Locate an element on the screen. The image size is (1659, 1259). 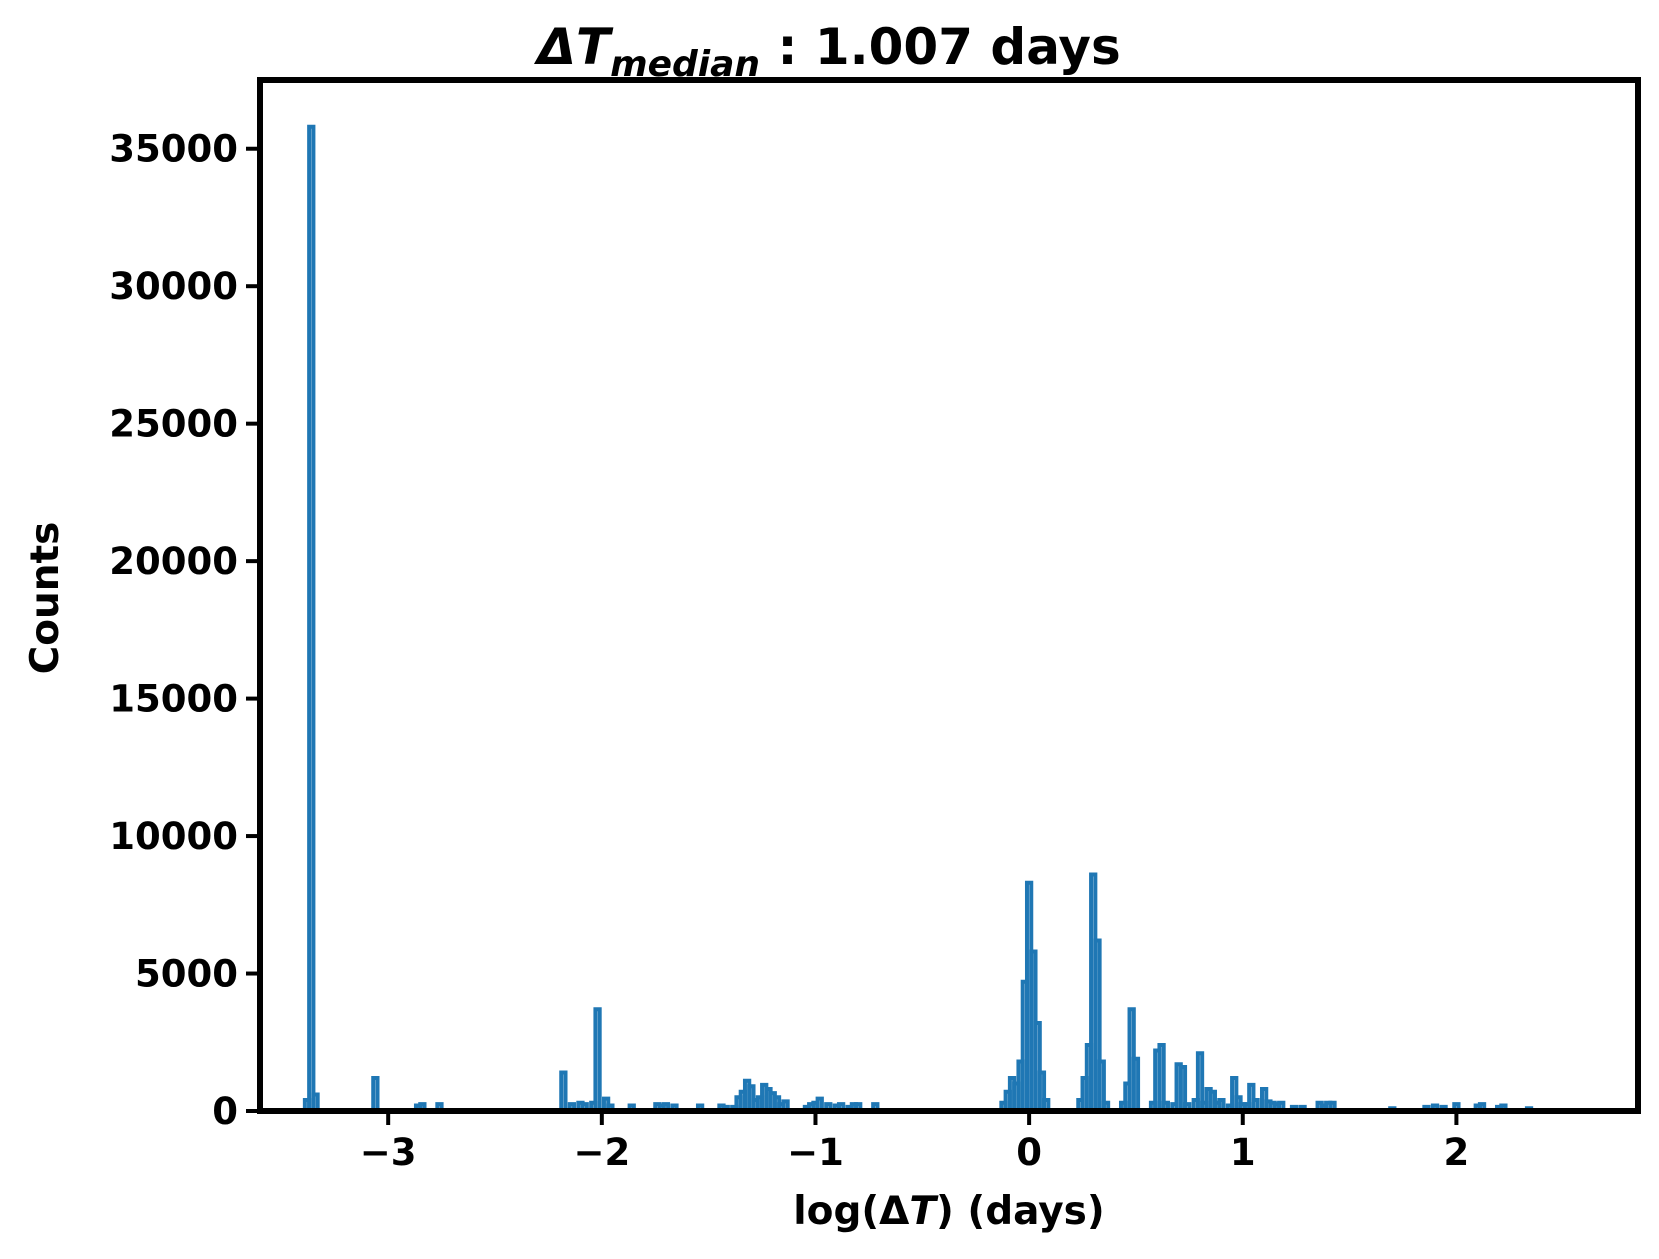
x-tick-label: 0 is located at coordinates (1029, 1152).